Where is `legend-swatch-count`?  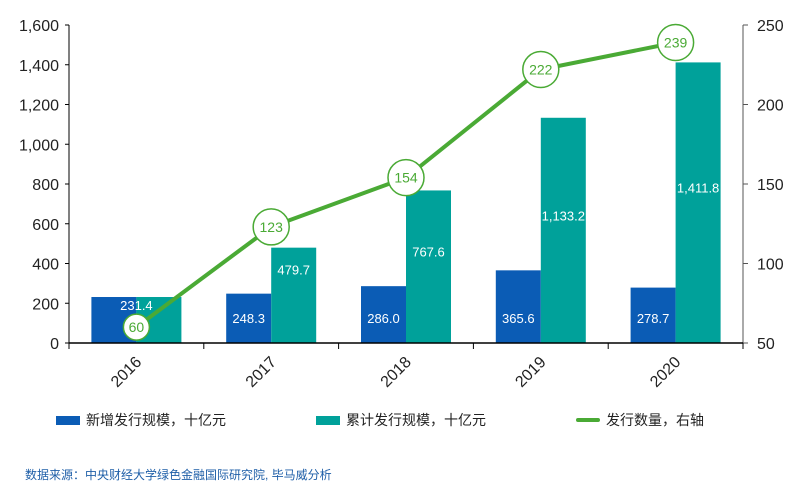
legend-swatch-count is located at coordinates (588, 420).